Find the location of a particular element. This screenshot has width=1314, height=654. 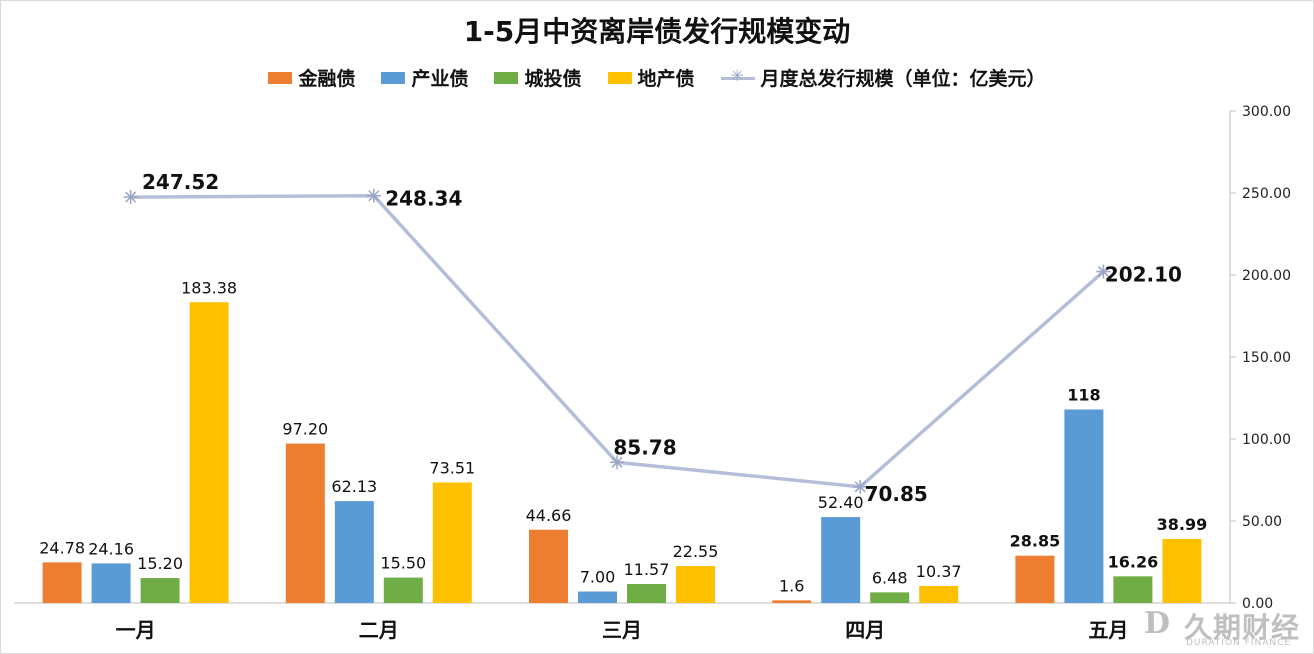

legend-item-financial: 金融债 is located at coordinates (311, 77).